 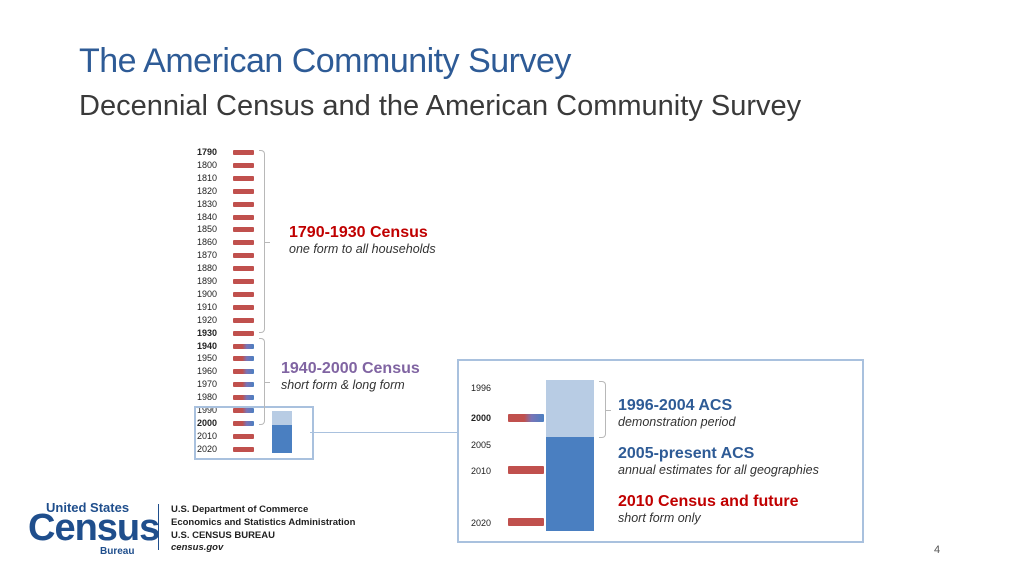 I want to click on timeline-year-1980: 1980, so click(x=207, y=397).